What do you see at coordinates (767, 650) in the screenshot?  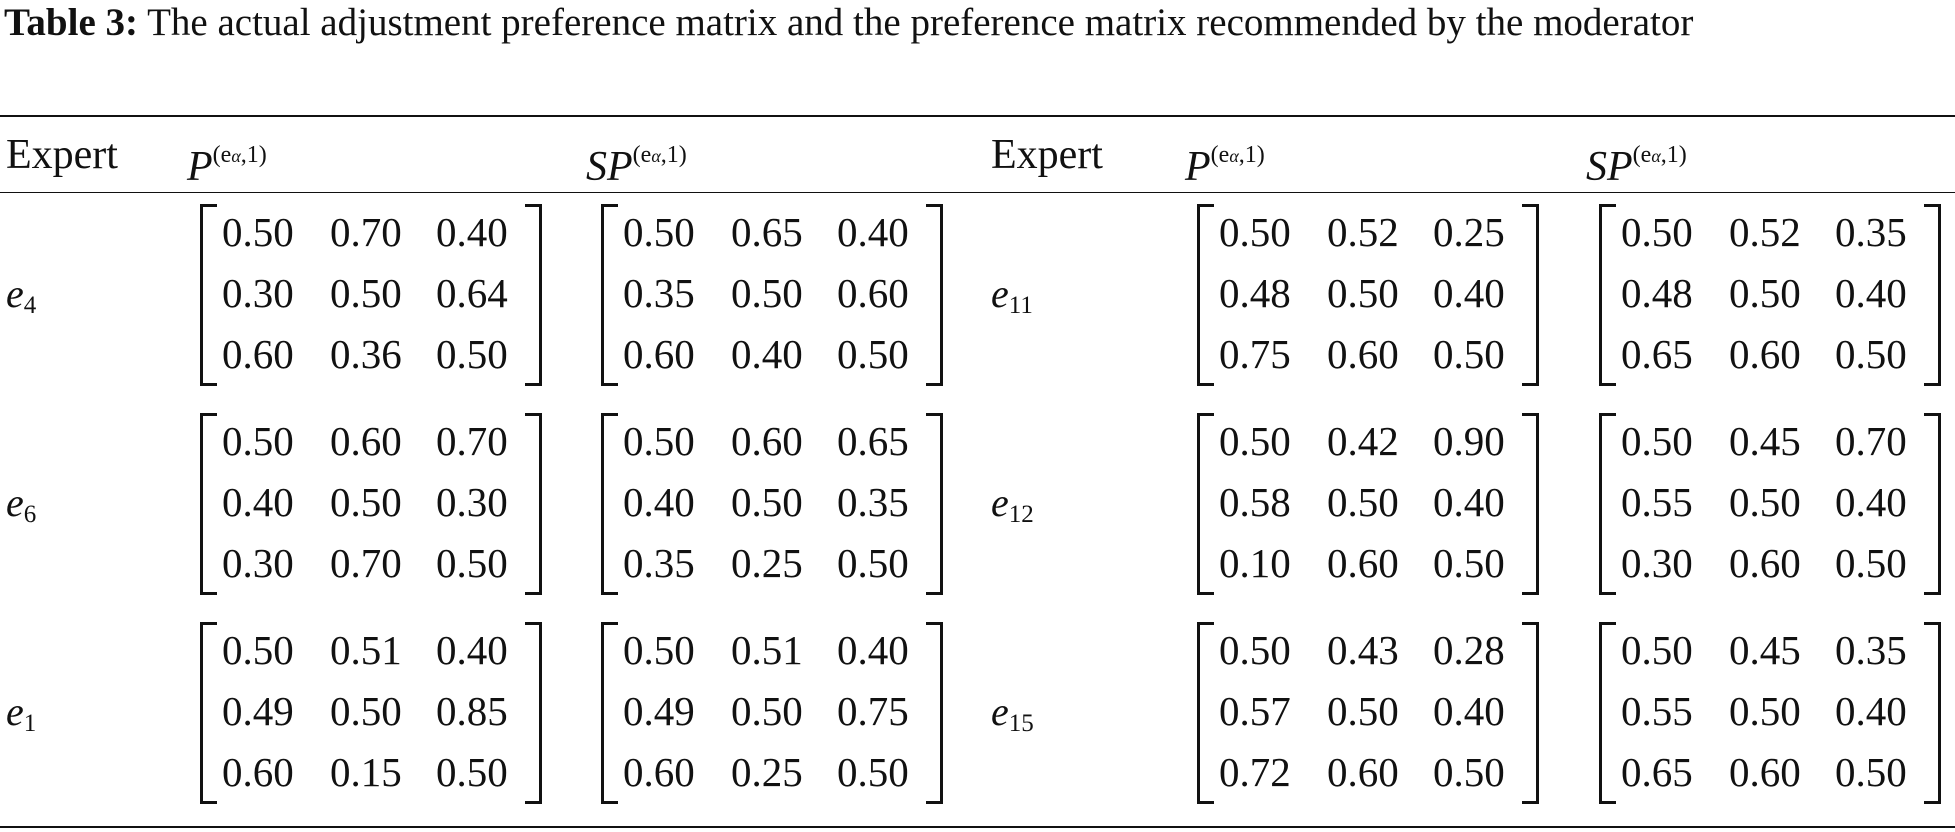 I see `matrix-cell: 0.51` at bounding box center [767, 650].